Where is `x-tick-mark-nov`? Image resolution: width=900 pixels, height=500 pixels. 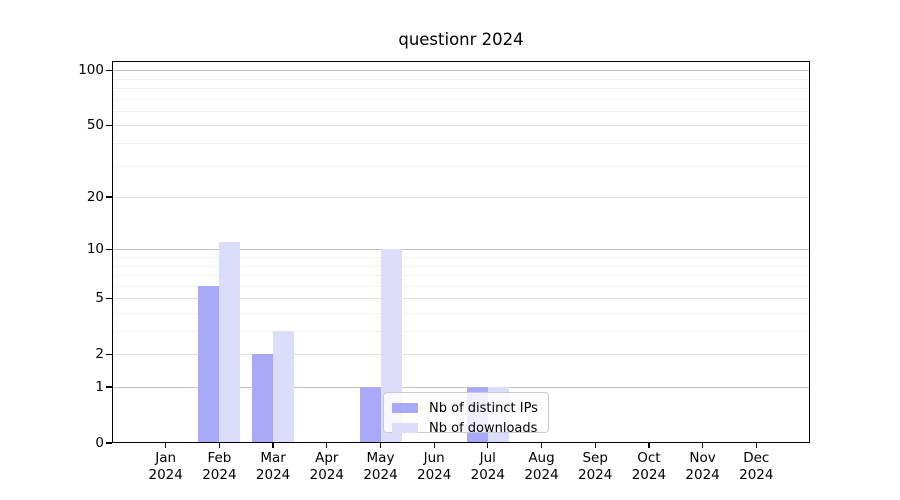
x-tick-mark-nov is located at coordinates (703, 445).